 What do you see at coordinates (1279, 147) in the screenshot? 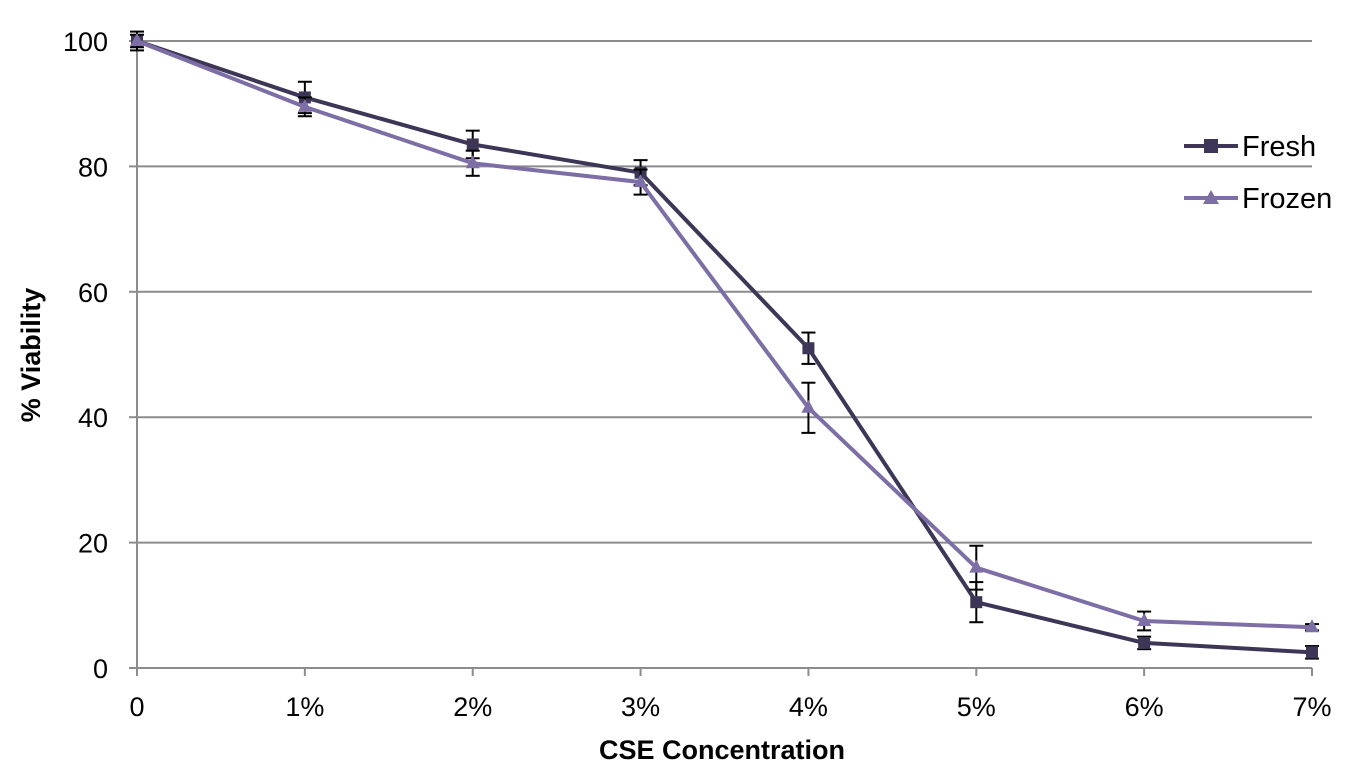
I see `legend-label: Fresh` at bounding box center [1279, 147].